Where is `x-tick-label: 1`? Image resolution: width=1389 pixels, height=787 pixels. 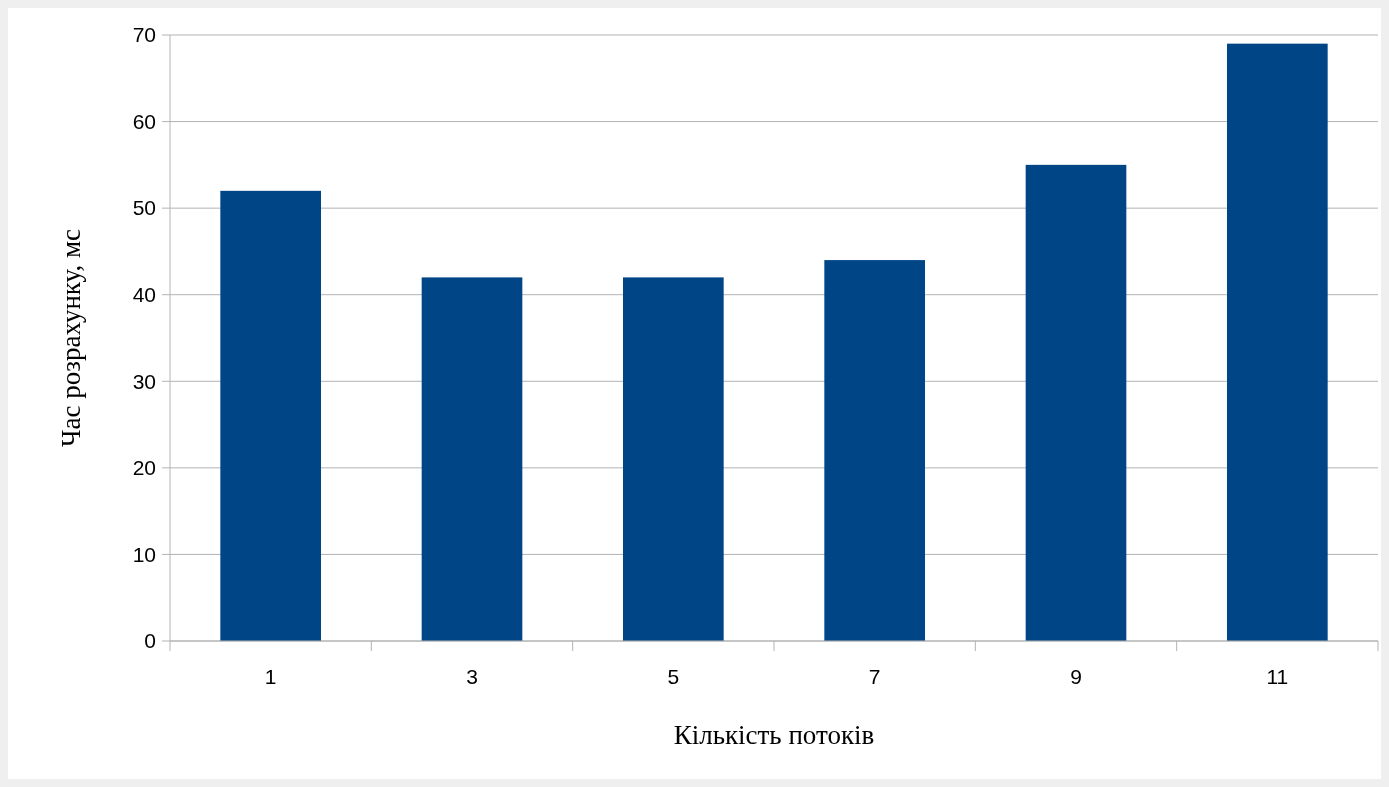 x-tick-label: 1 is located at coordinates (270, 676).